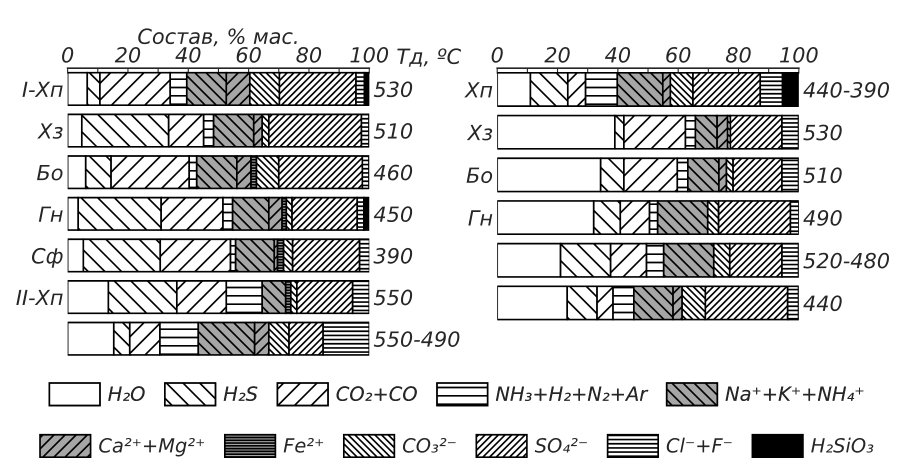 The height and width of the screenshot is (470, 914). What do you see at coordinates (376, 394) in the screenshot?
I see `legend-label: CO₂+CO` at bounding box center [376, 394].